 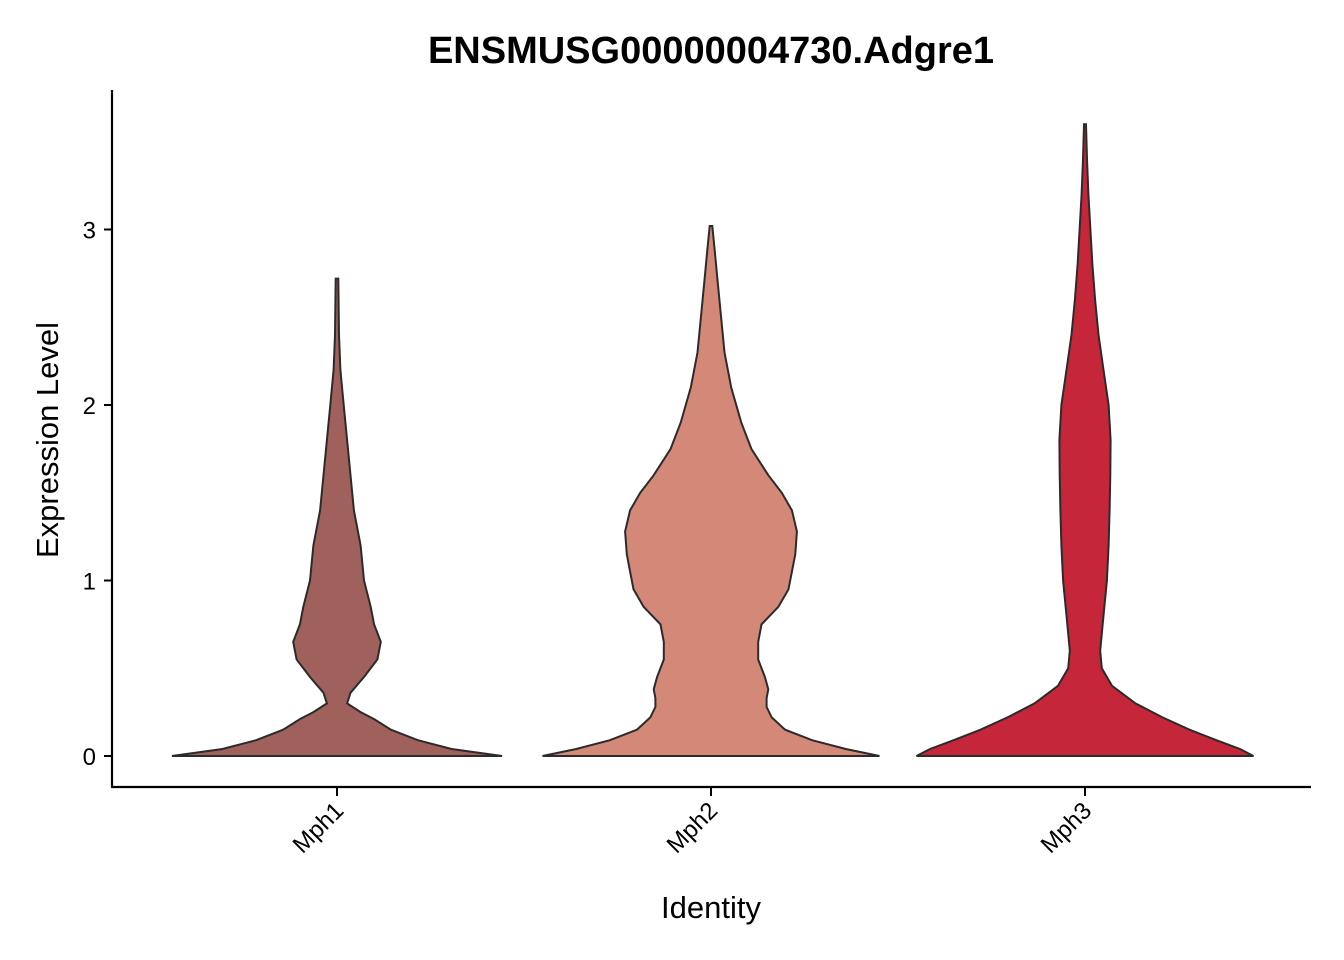 What do you see at coordinates (711, 907) in the screenshot?
I see `x-axis-label: Identity` at bounding box center [711, 907].